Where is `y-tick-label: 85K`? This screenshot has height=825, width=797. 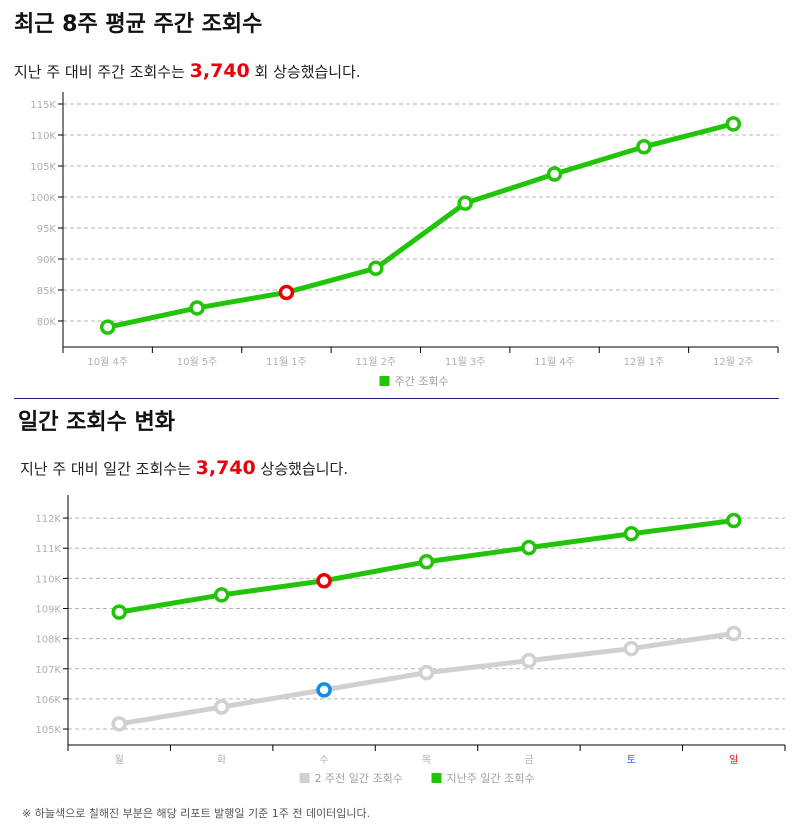 y-tick-label: 85K is located at coordinates (47, 291).